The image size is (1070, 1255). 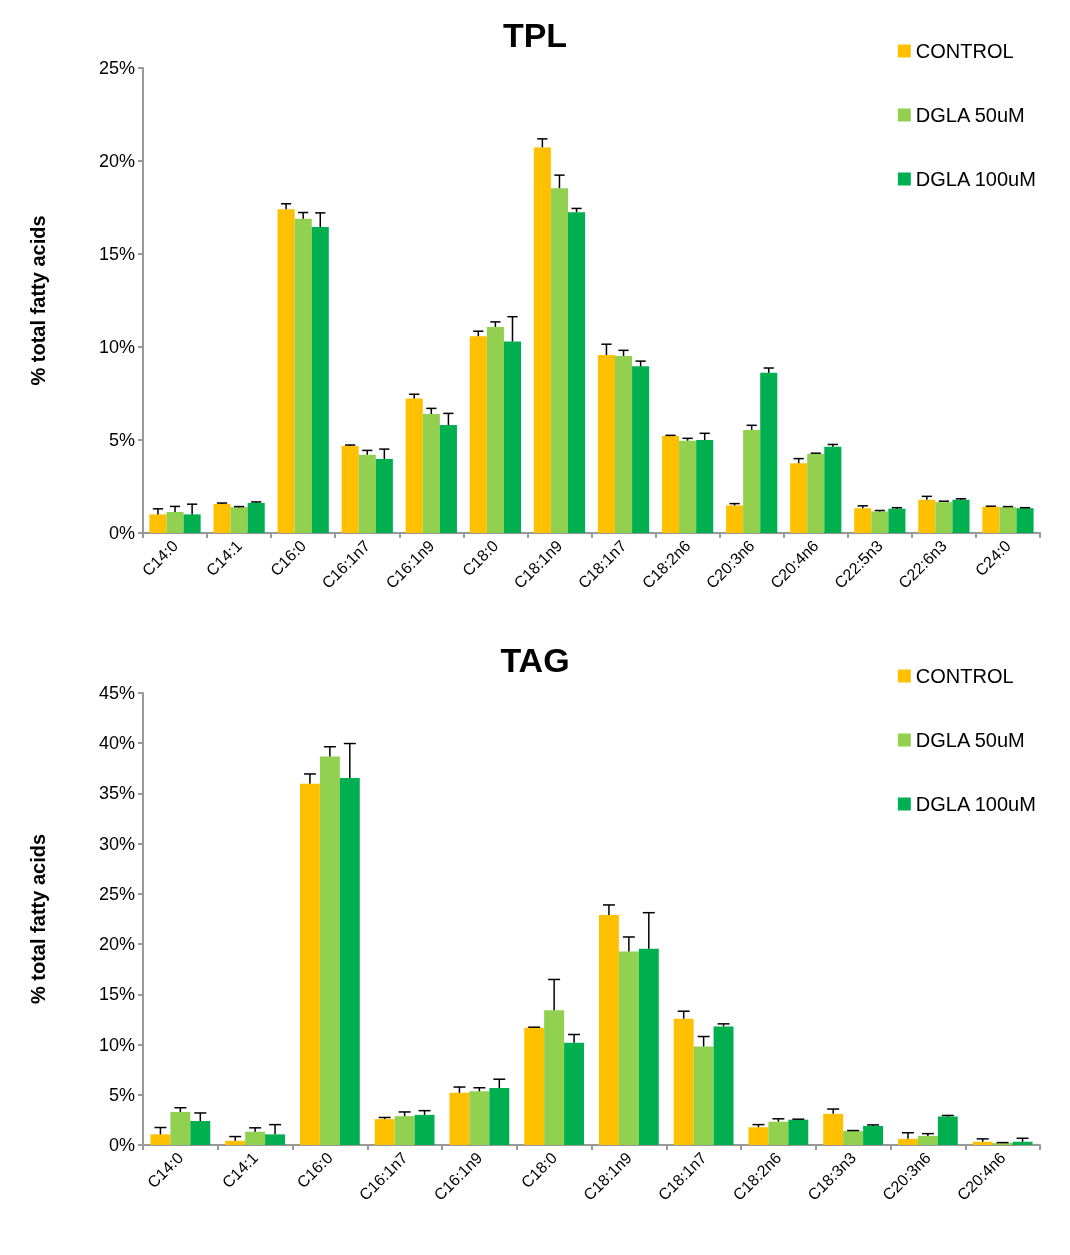 I want to click on chart-title: TAG, so click(x=535, y=660).